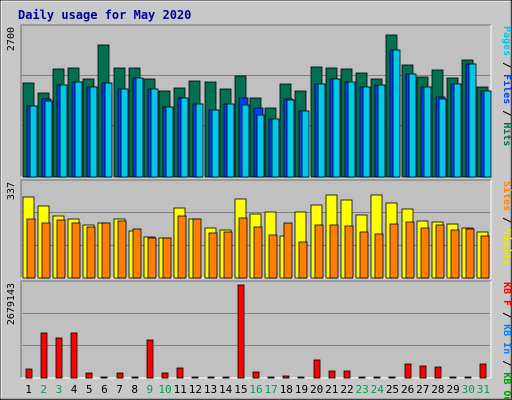 The width and height of the screenshot is (512, 400). I want to click on x-tick-label: 17, so click(271, 389).